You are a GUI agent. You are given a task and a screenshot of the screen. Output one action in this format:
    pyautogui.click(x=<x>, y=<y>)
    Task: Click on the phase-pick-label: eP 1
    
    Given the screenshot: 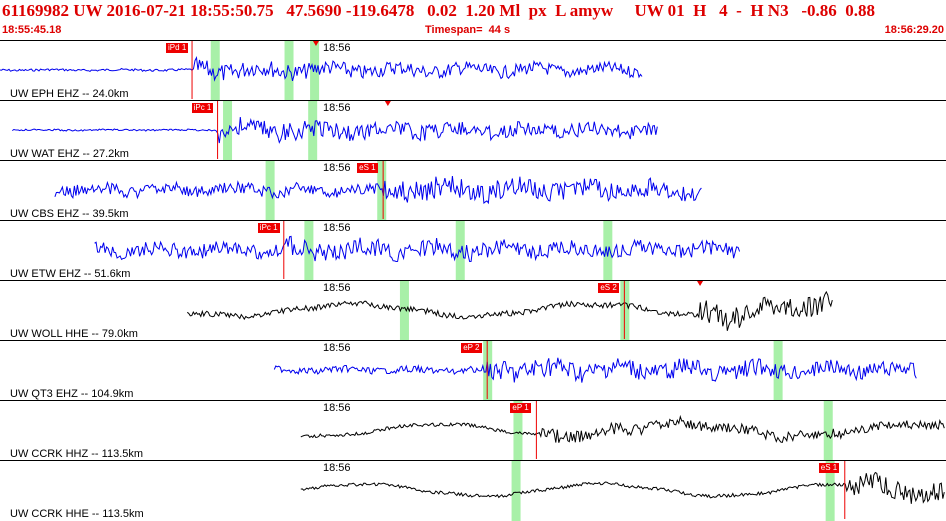 What is the action you would take?
    pyautogui.click(x=520, y=408)
    